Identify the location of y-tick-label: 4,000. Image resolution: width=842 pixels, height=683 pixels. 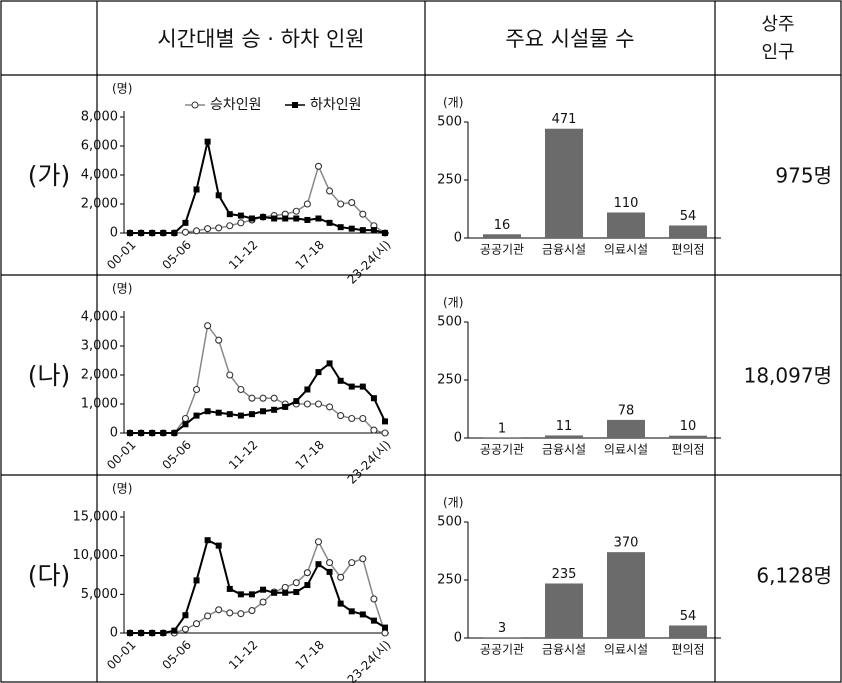
(99, 317).